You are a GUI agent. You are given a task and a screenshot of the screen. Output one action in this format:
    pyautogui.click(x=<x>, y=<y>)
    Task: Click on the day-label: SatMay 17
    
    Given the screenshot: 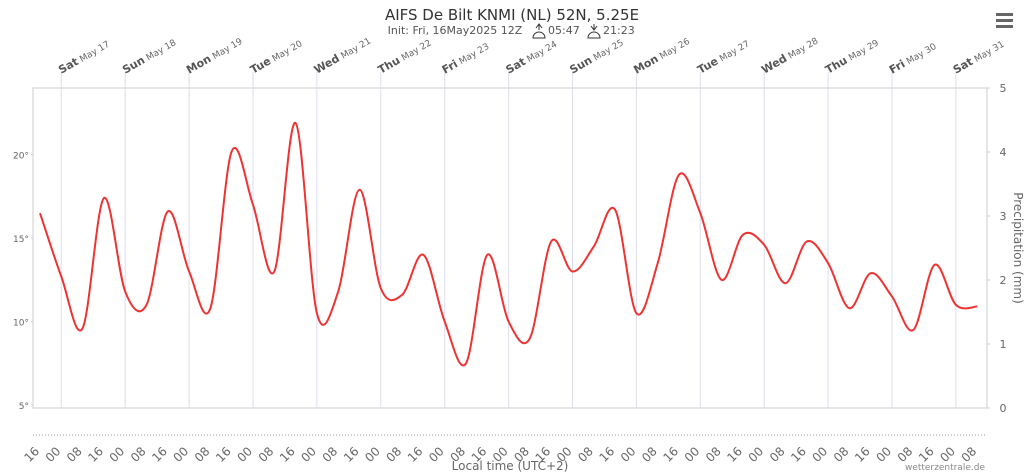 What is the action you would take?
    pyautogui.click(x=83, y=57)
    